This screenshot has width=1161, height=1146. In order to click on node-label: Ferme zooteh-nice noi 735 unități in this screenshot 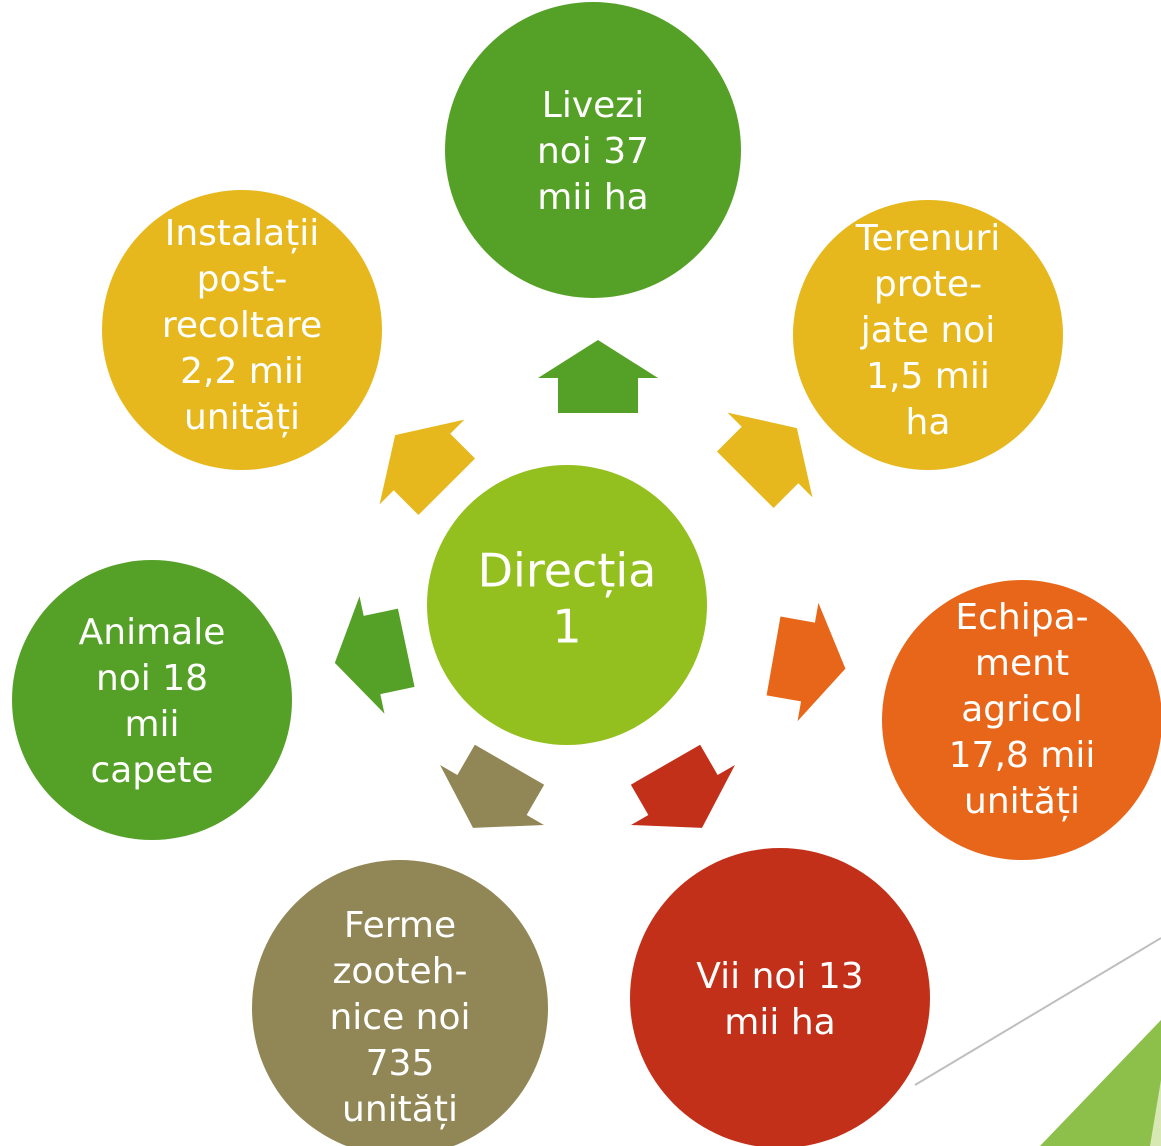, I will do `click(399, 1017)`.